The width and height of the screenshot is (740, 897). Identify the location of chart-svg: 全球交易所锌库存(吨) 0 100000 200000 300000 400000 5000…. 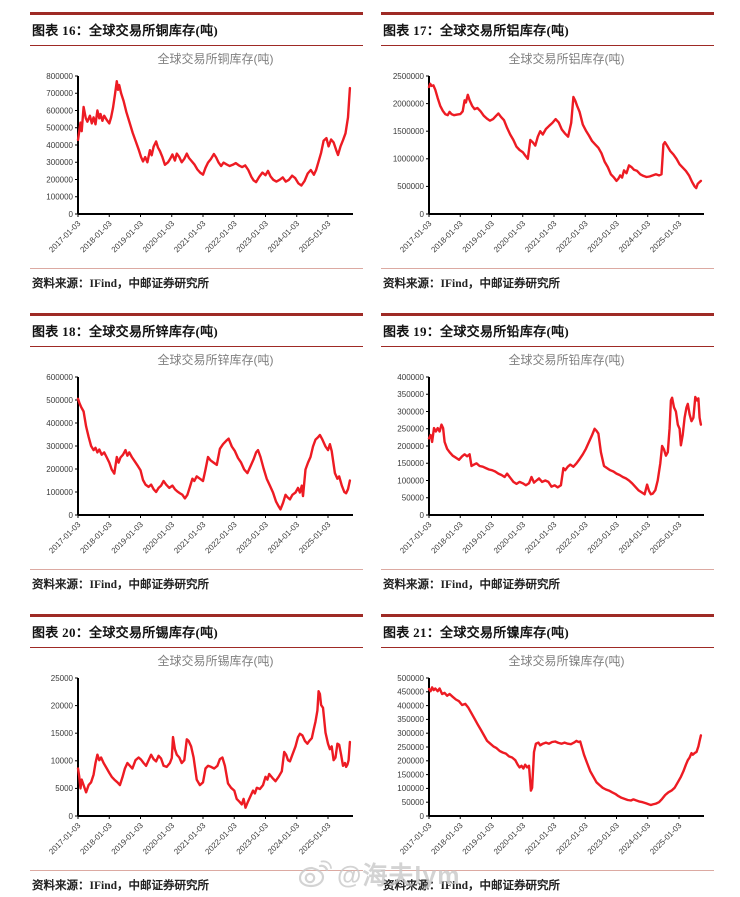
(199, 454).